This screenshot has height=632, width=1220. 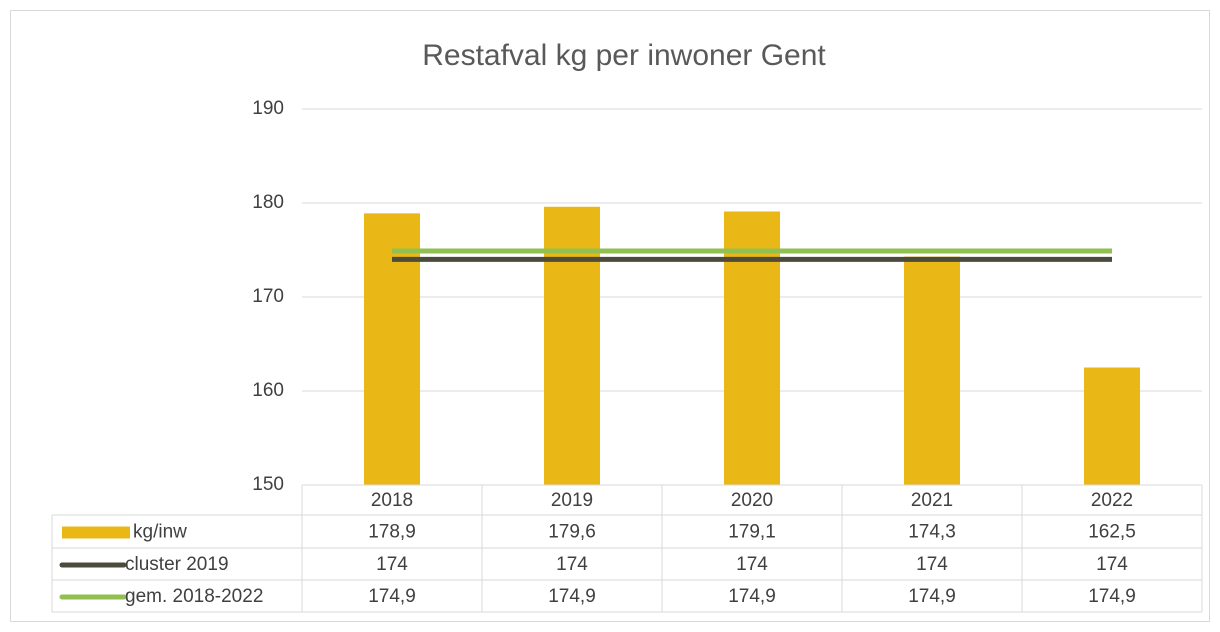 What do you see at coordinates (752, 532) in the screenshot?
I see `data-table-value: 179,1` at bounding box center [752, 532].